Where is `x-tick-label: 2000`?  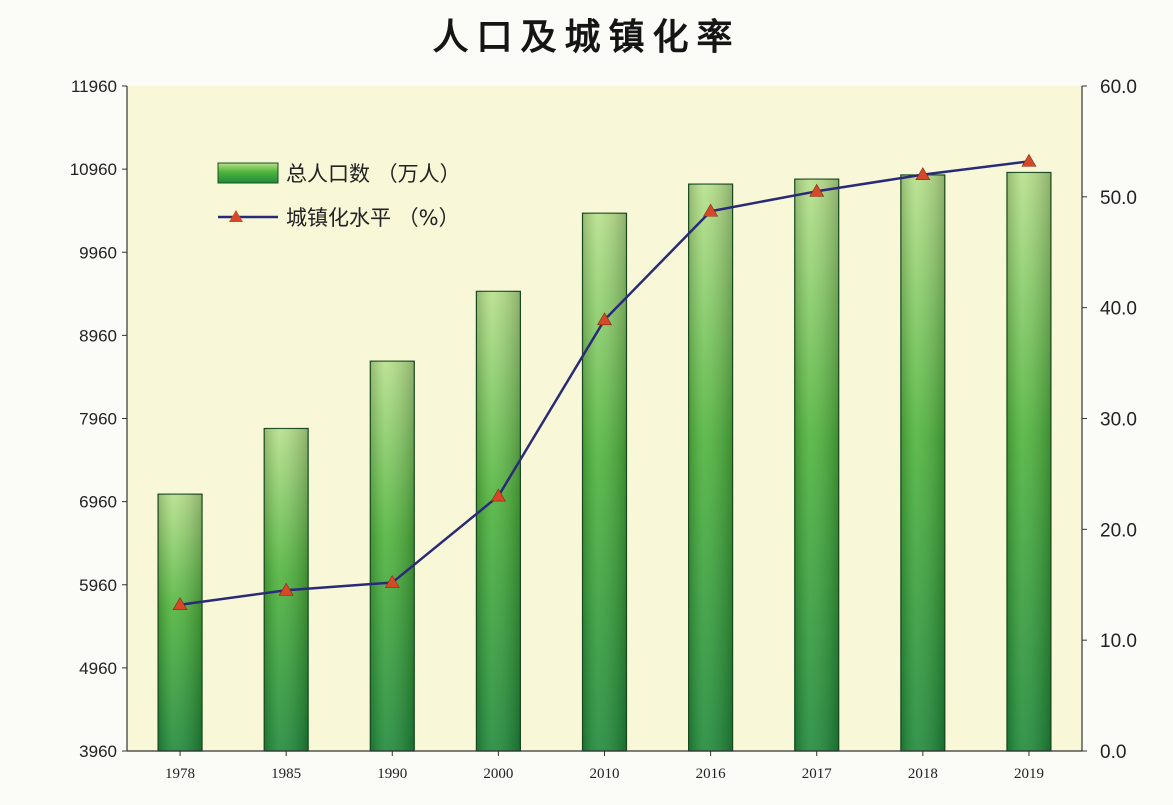 x-tick-label: 2000 is located at coordinates (498, 774).